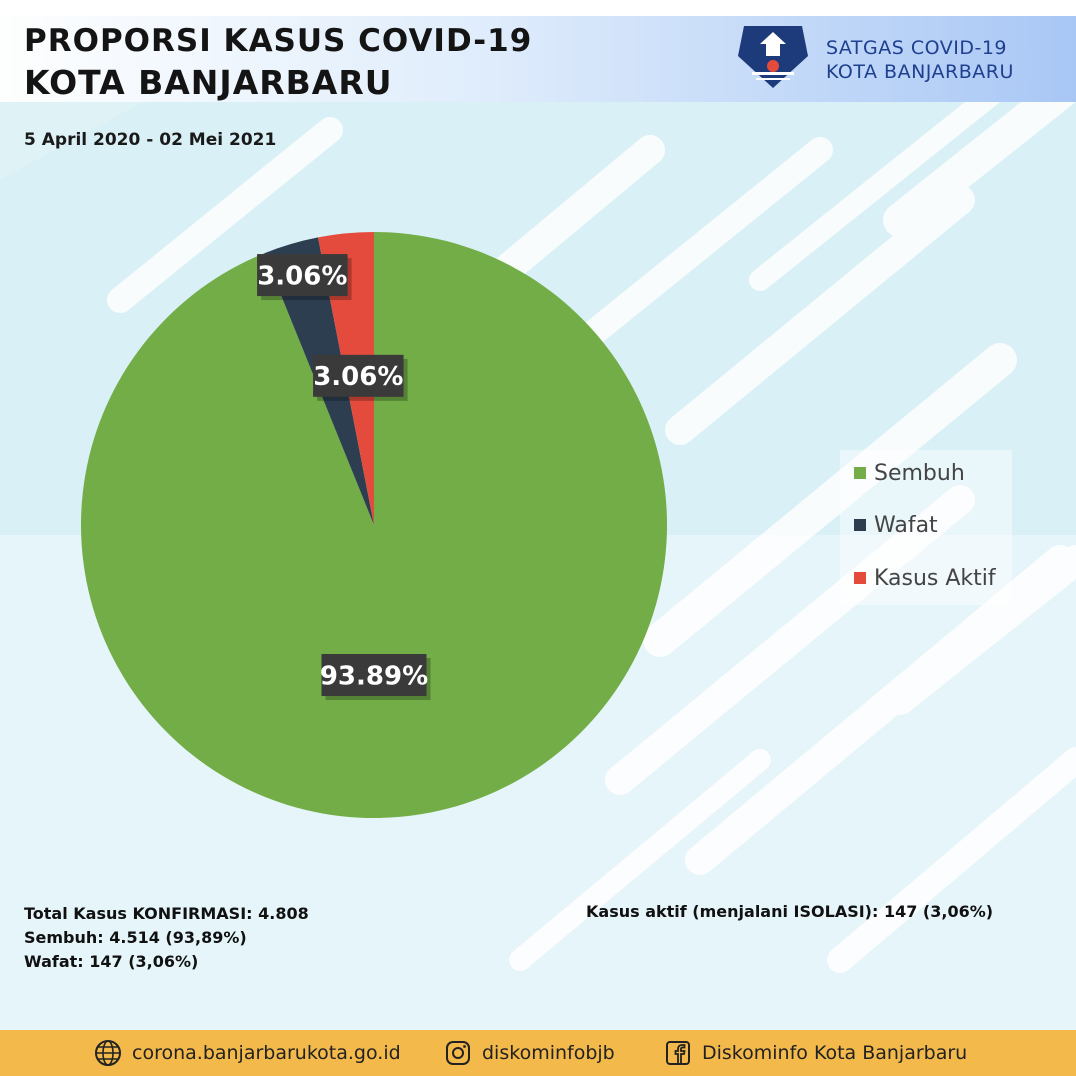  What do you see at coordinates (208, 82) in the screenshot?
I see `page-subtitle: KOTA BANJARBARU` at bounding box center [208, 82].